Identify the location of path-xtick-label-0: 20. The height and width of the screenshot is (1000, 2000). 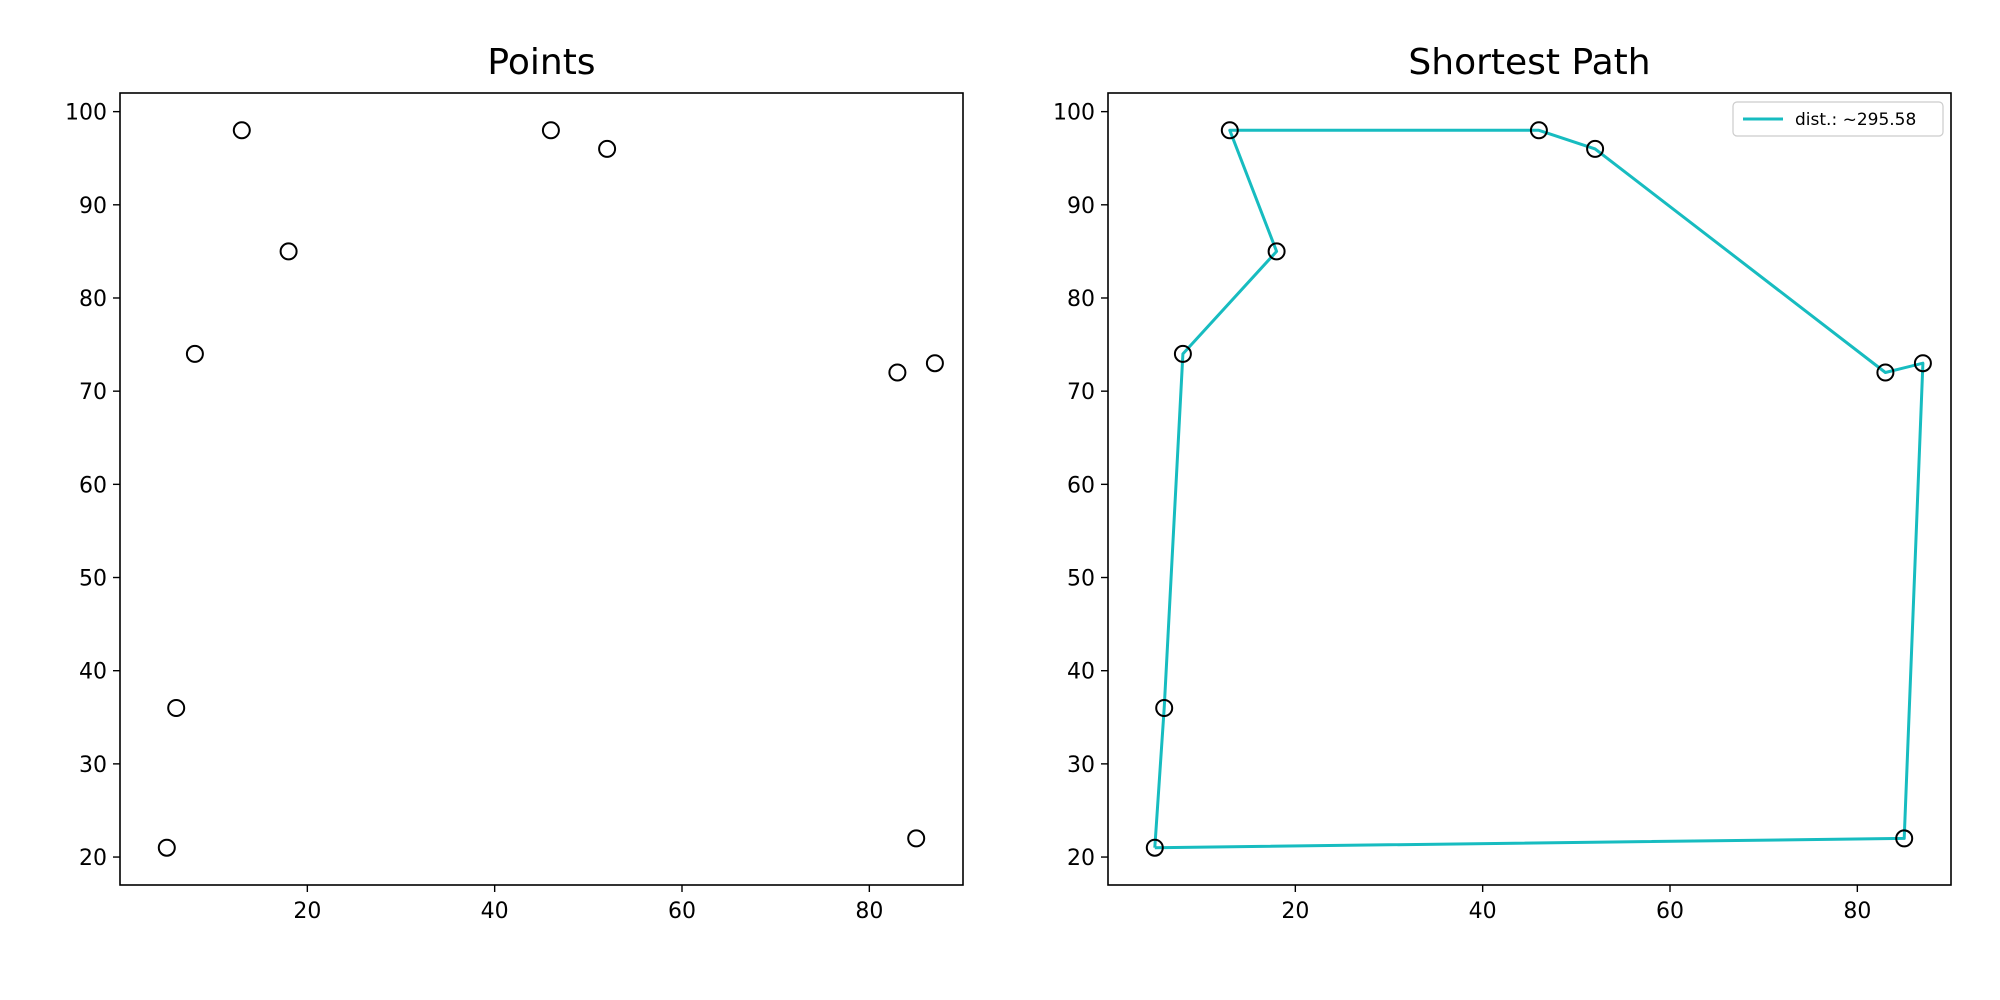
(1295, 911).